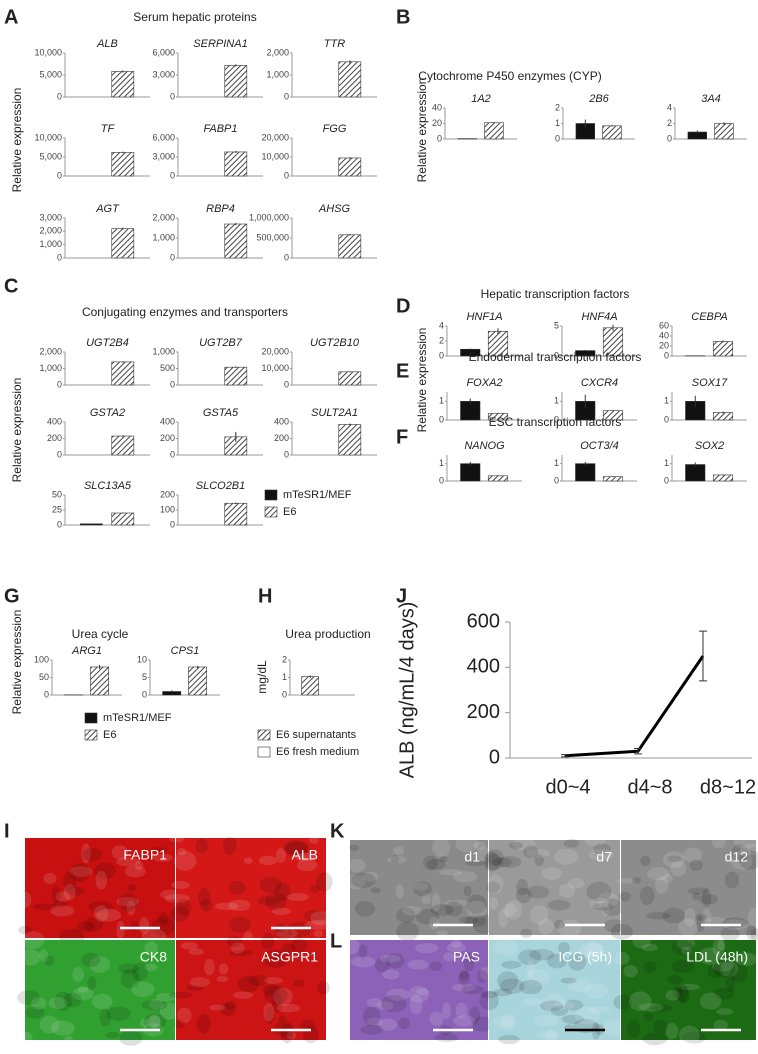  What do you see at coordinates (54, 421) in the screenshot?
I see `y-tick-label: 400` at bounding box center [54, 421].